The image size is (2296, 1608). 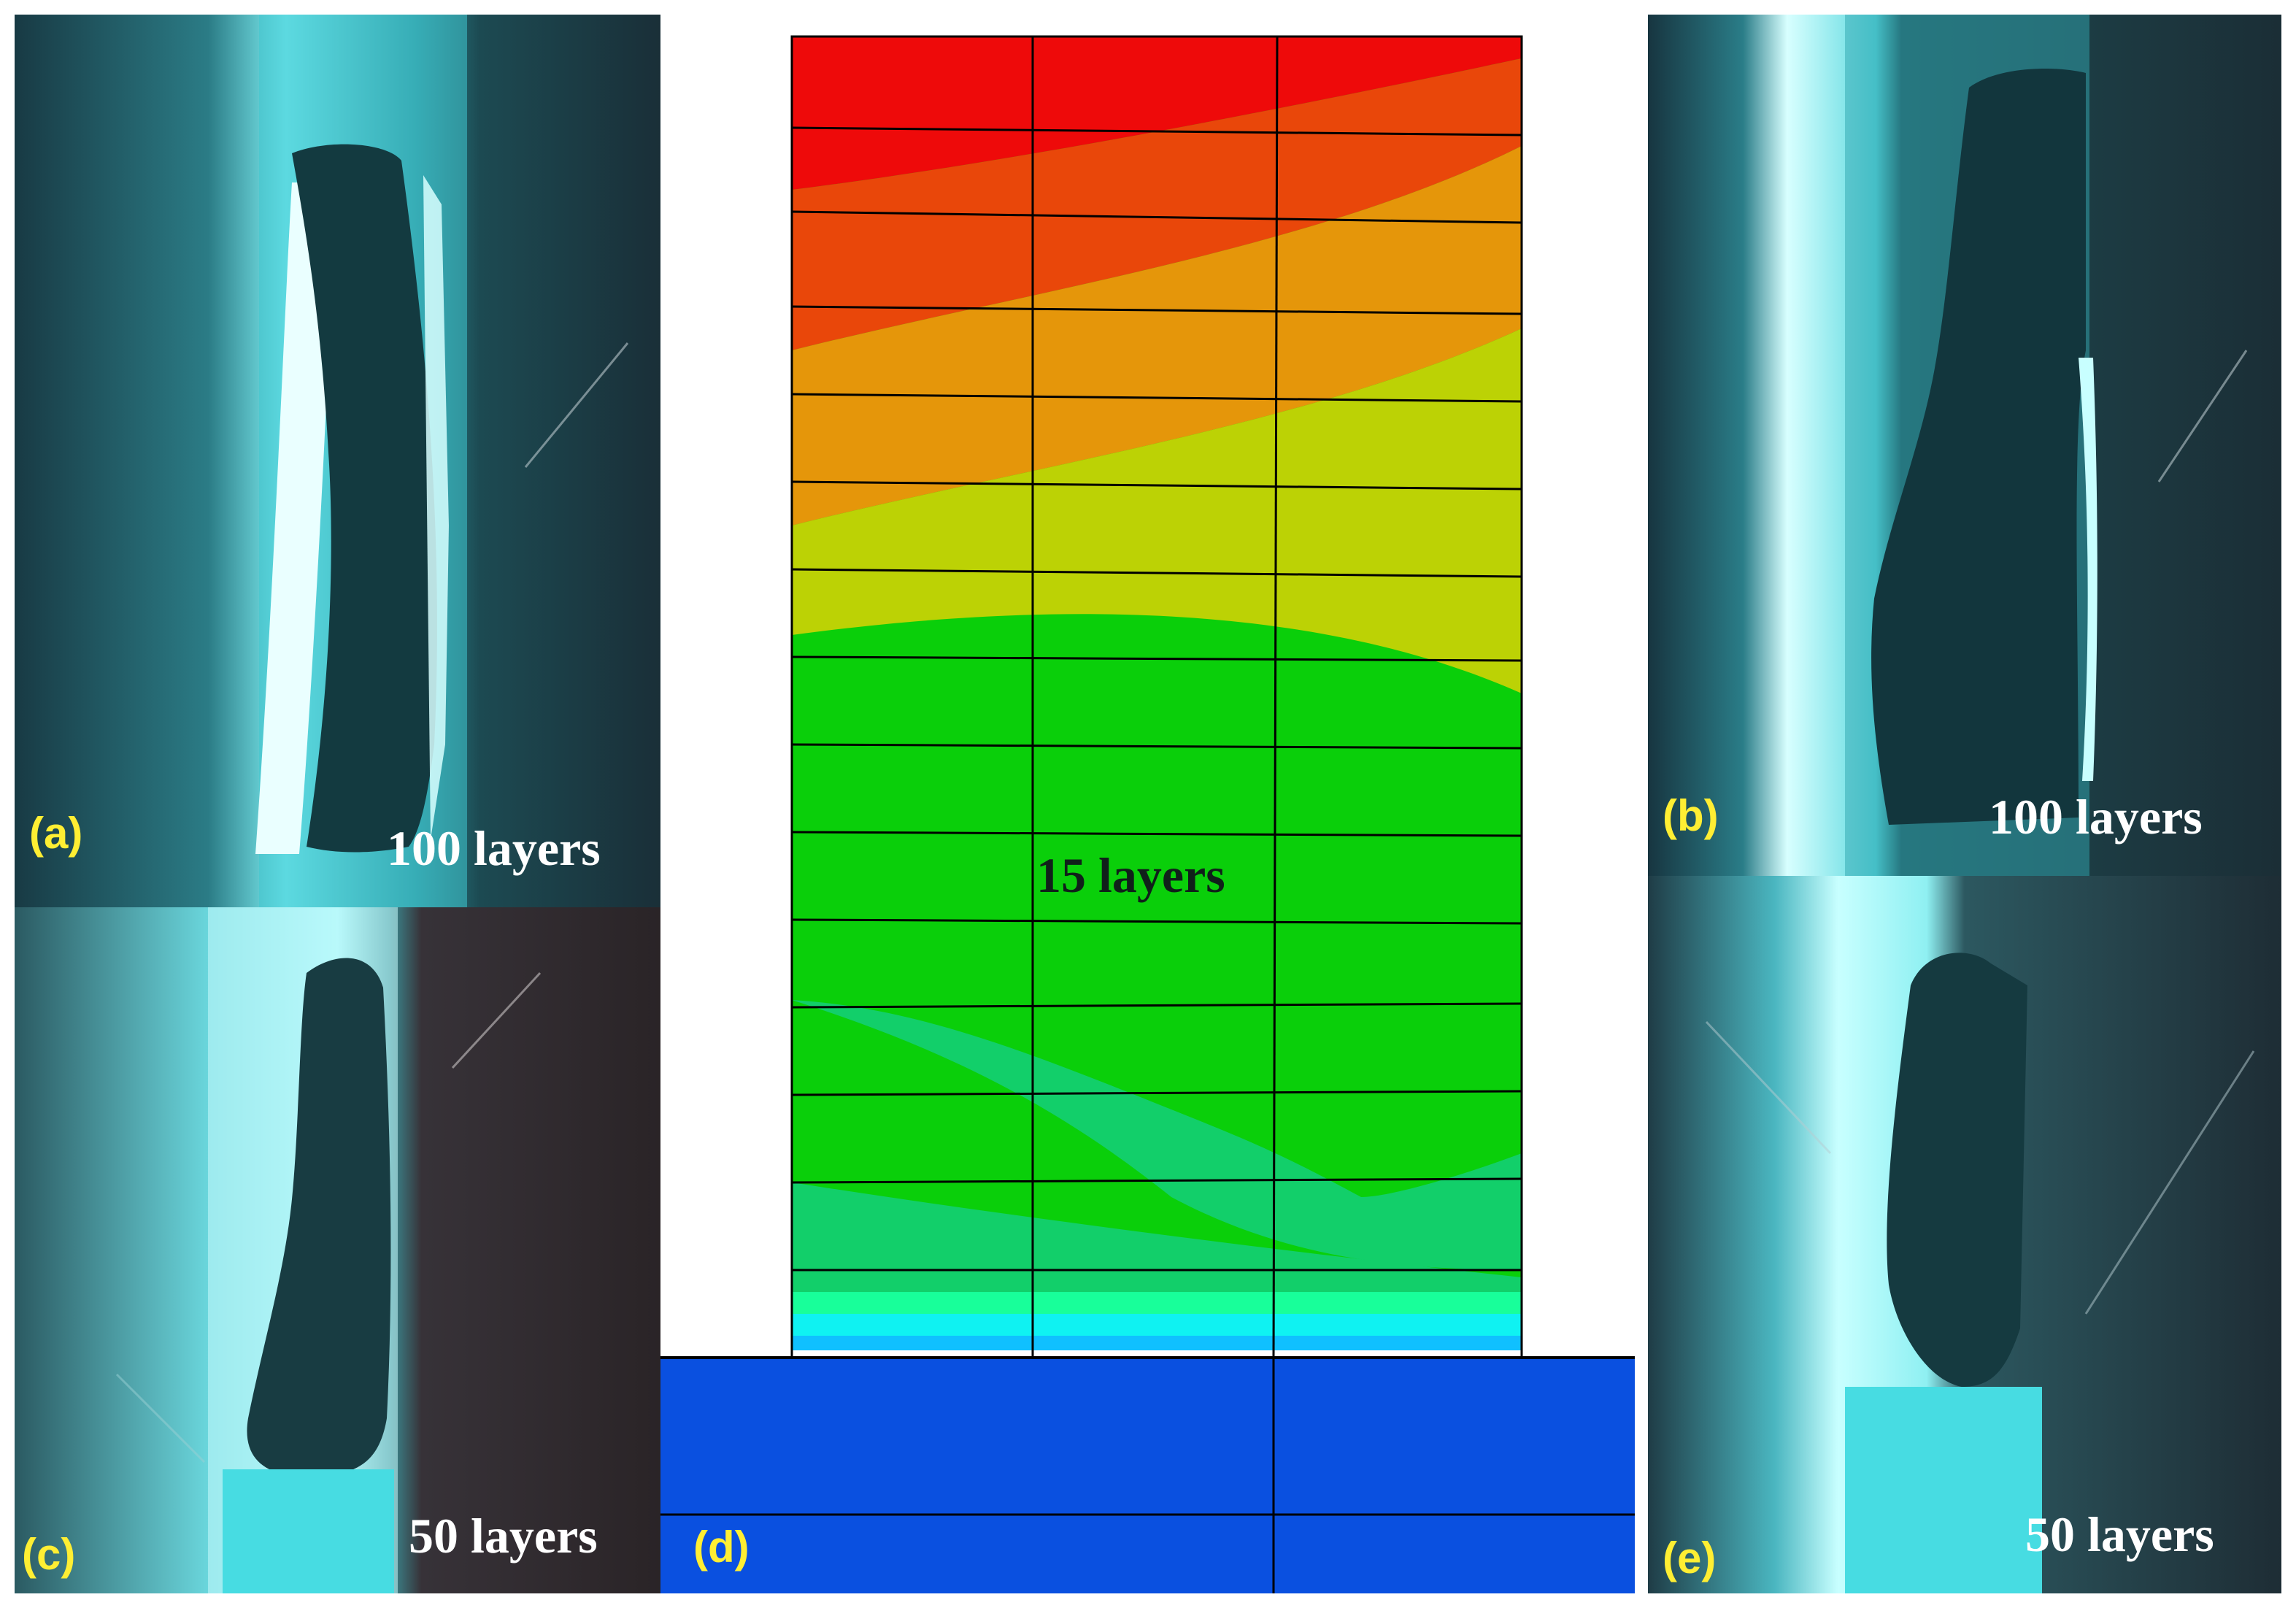 What do you see at coordinates (1690, 1558) in the screenshot?
I see `panel-e-tag: (e)` at bounding box center [1690, 1558].